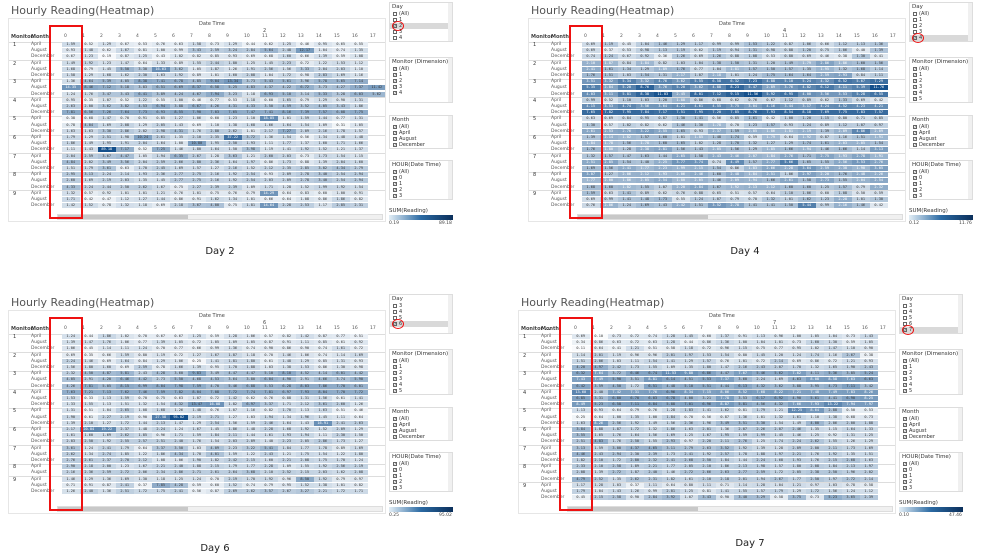 Image resolution: width=1000 pixels, height=560 pixels. What do you see at coordinates (581, 448) in the screenshot?
I see `heatmap-cell: 3.13` at bounding box center [581, 448].